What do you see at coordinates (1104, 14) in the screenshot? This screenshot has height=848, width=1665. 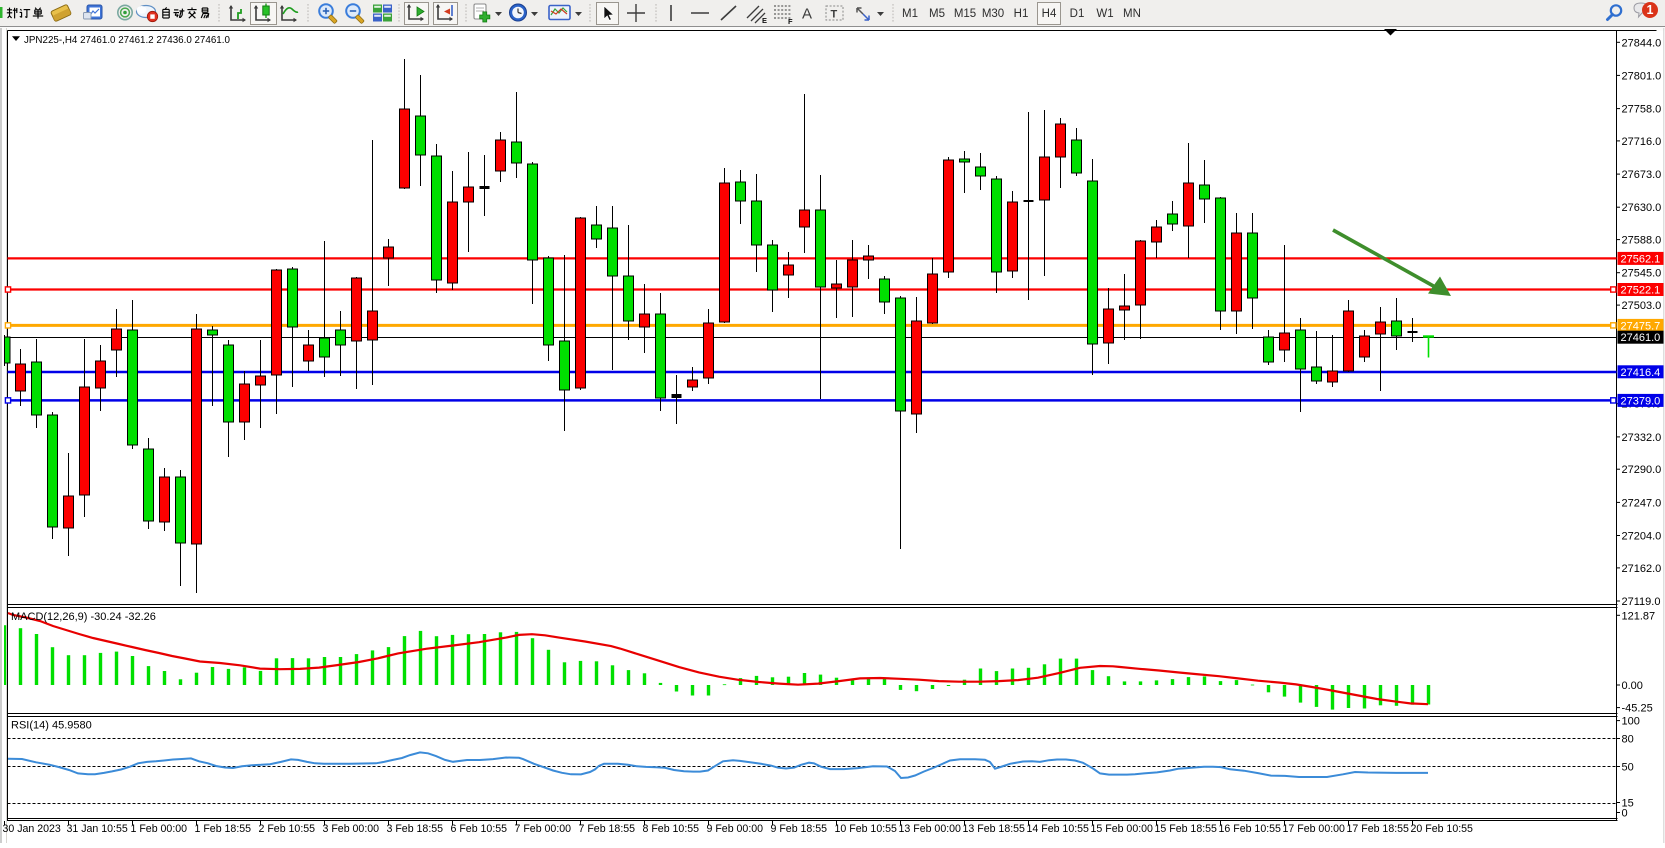 I see `svg-text: W1` at bounding box center [1104, 14].